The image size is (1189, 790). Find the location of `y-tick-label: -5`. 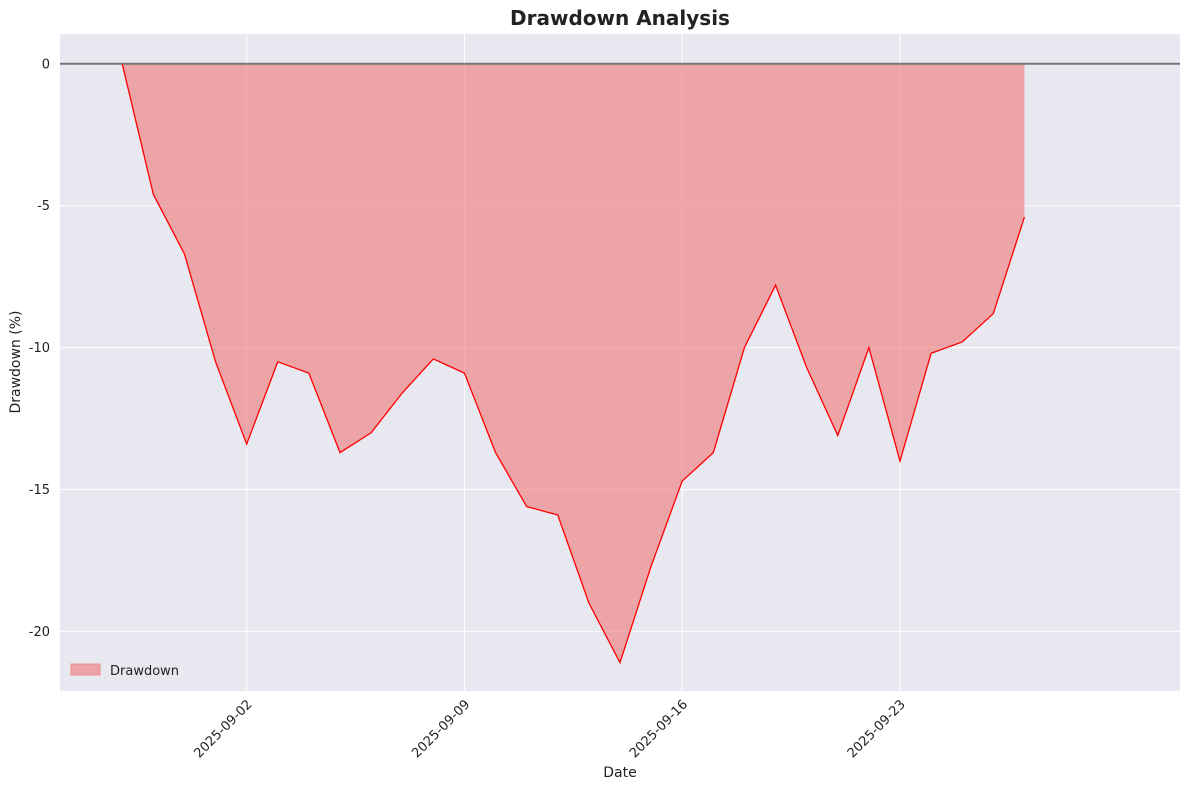

y-tick-label: -5 is located at coordinates (43, 206).